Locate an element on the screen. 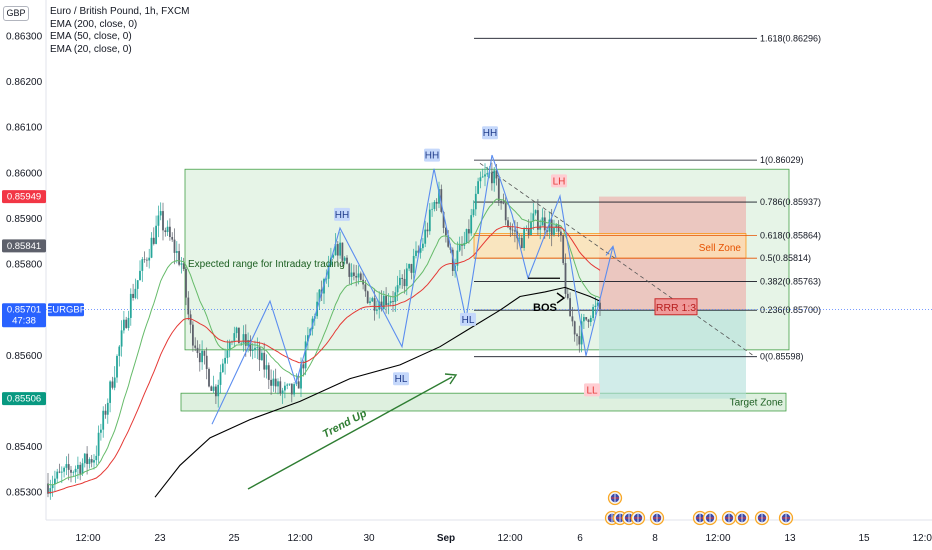 The height and width of the screenshot is (550, 932). rrr-box is located at coordinates (676, 307).